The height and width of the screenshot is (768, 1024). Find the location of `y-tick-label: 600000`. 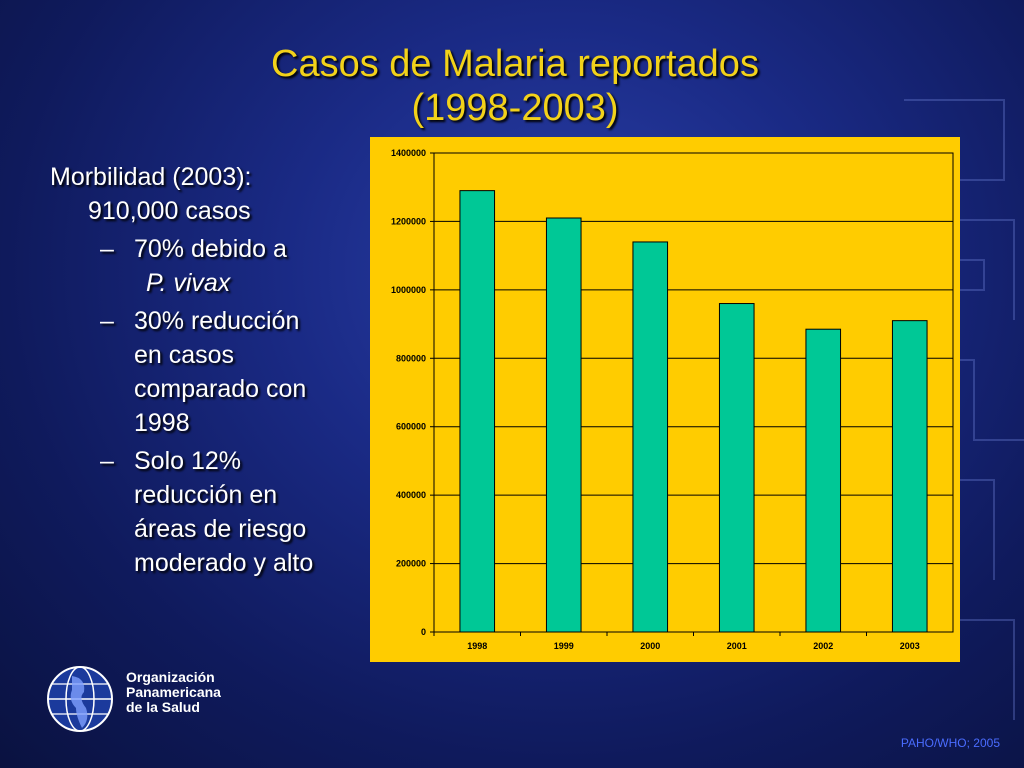

y-tick-label: 600000 is located at coordinates (411, 427).